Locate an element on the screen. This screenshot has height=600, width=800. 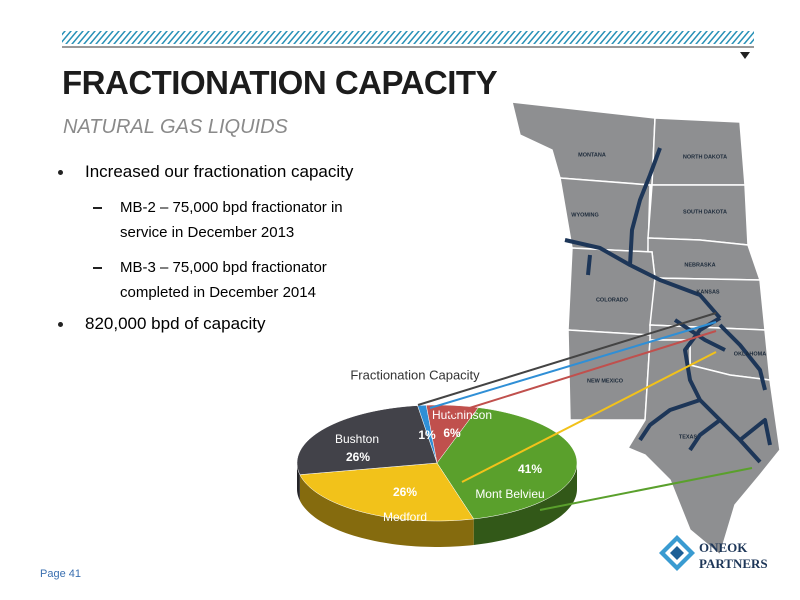
state-label: NEBRASKA is located at coordinates (699, 265).